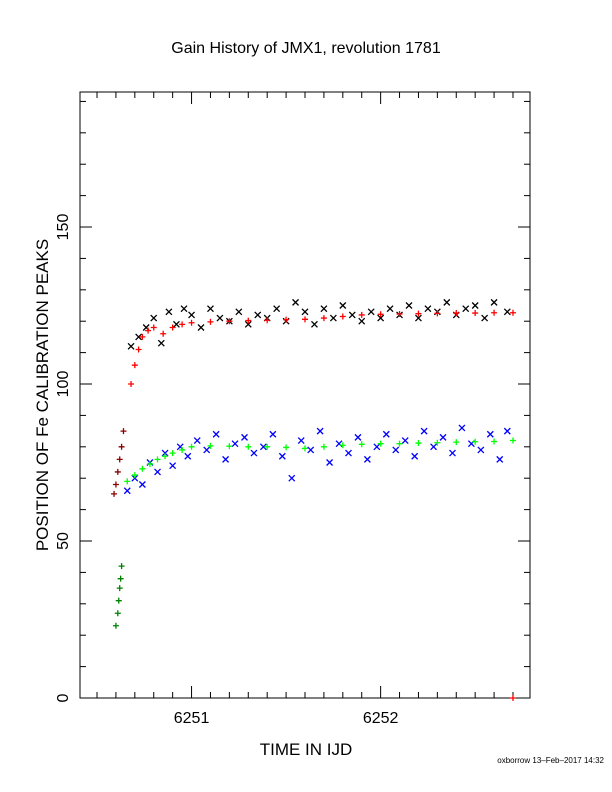 The height and width of the screenshot is (792, 612). What do you see at coordinates (63, 541) in the screenshot?
I see `y-tick-label: 50` at bounding box center [63, 541].